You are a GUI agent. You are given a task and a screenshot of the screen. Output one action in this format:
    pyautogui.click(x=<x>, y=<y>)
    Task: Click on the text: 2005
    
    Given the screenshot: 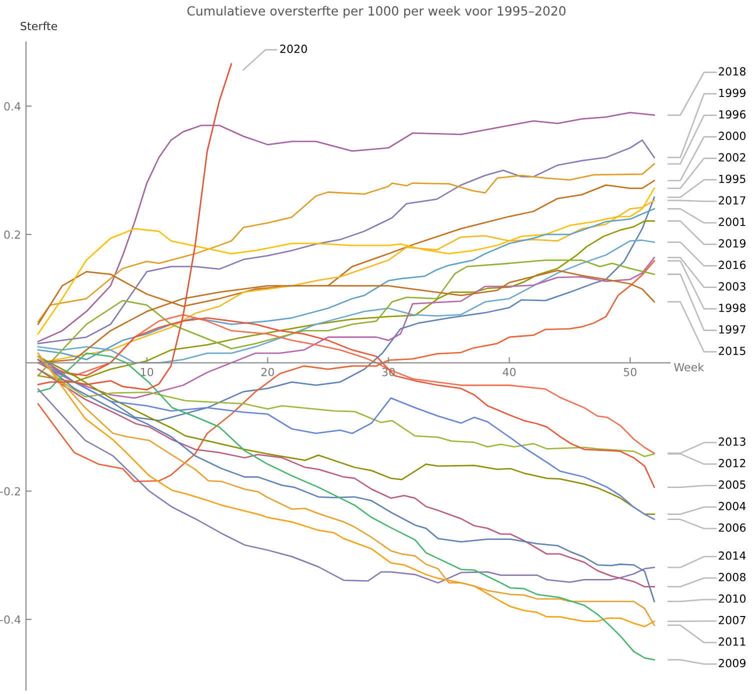 What is the action you would take?
    pyautogui.click(x=732, y=484)
    